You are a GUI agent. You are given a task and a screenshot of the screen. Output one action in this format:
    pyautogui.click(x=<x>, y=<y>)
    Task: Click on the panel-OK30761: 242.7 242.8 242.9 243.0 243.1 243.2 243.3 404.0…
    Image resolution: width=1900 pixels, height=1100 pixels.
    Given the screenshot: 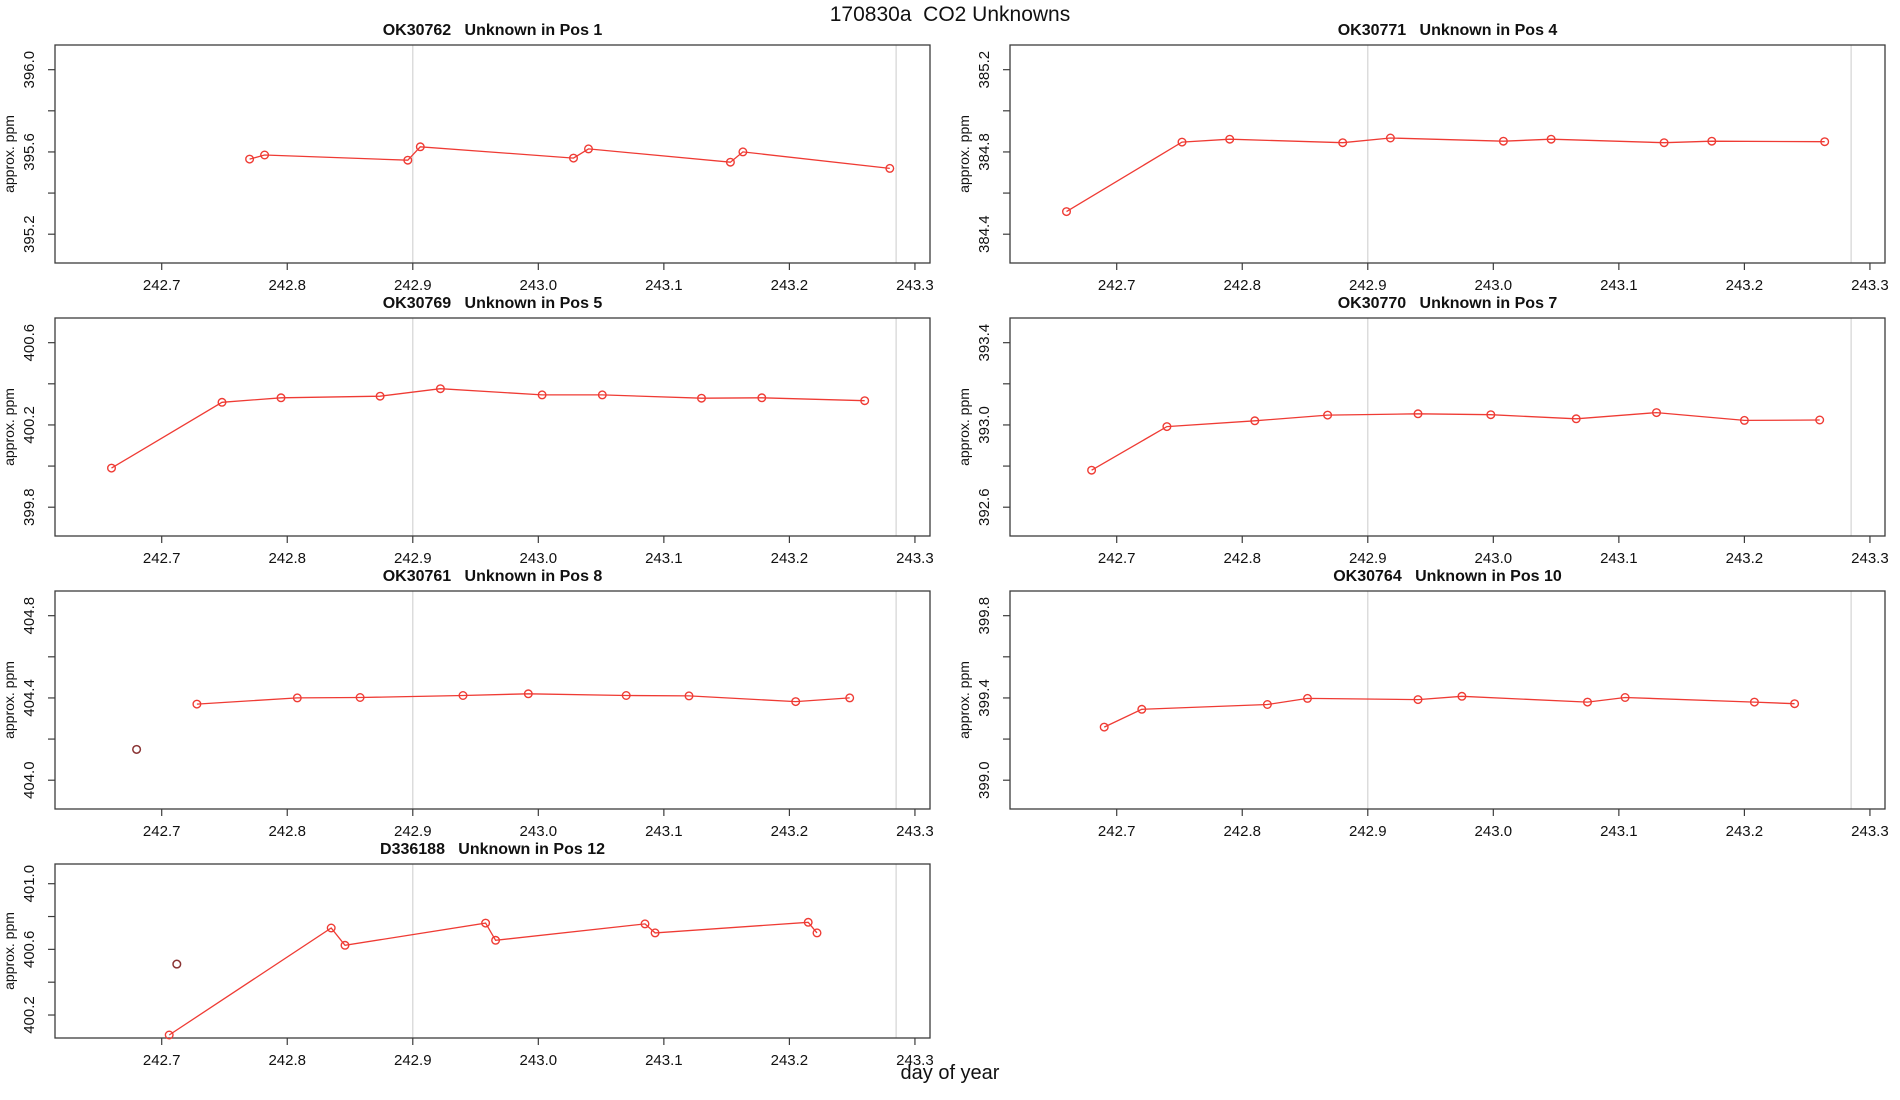 What is the action you would take?
    pyautogui.click(x=467, y=704)
    